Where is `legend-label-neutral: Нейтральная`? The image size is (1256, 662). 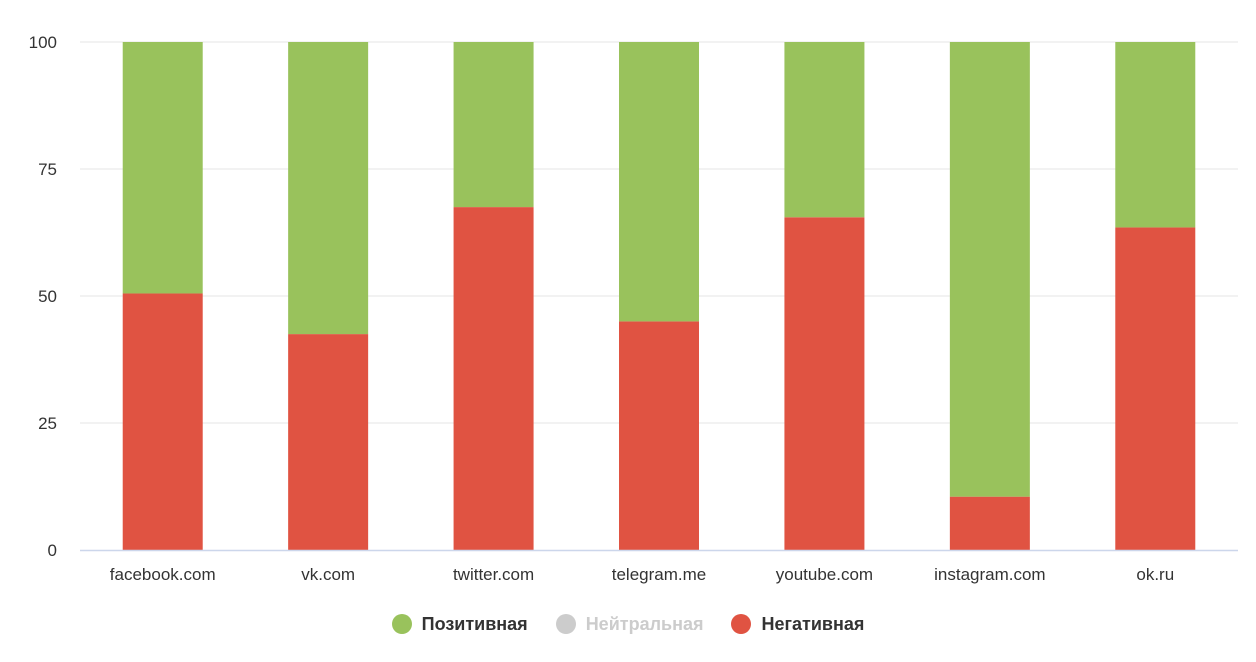
legend-label-neutral: Нейтральная is located at coordinates (644, 623).